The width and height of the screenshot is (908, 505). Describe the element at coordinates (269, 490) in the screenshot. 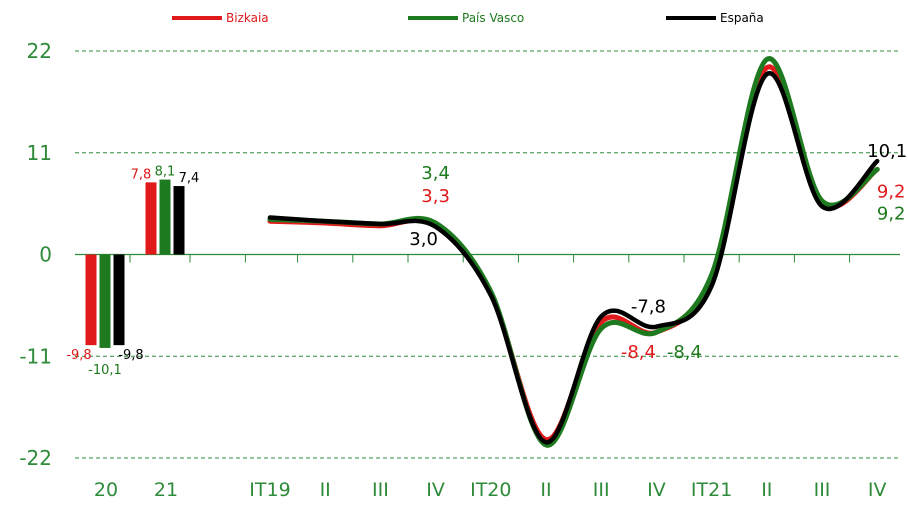

I see `x-tick-label: IT19` at that location.